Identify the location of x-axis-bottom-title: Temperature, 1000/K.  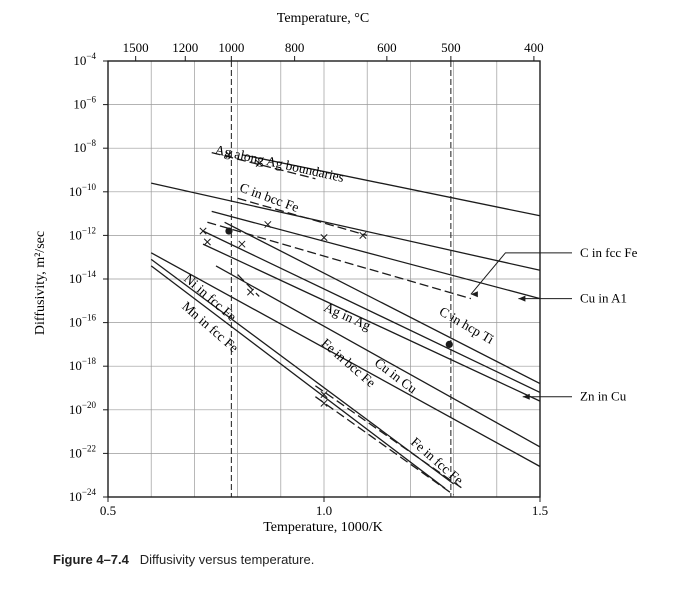
(323, 527).